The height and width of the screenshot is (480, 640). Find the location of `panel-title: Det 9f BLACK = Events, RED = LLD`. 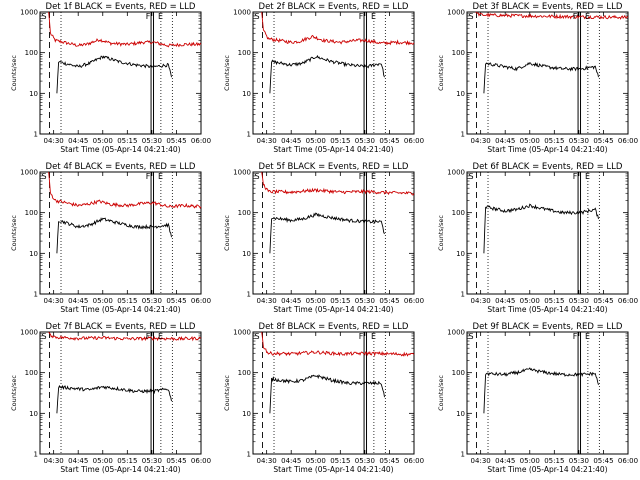

panel-title: Det 9f BLACK = Events, RED = LLD is located at coordinates (548, 327).